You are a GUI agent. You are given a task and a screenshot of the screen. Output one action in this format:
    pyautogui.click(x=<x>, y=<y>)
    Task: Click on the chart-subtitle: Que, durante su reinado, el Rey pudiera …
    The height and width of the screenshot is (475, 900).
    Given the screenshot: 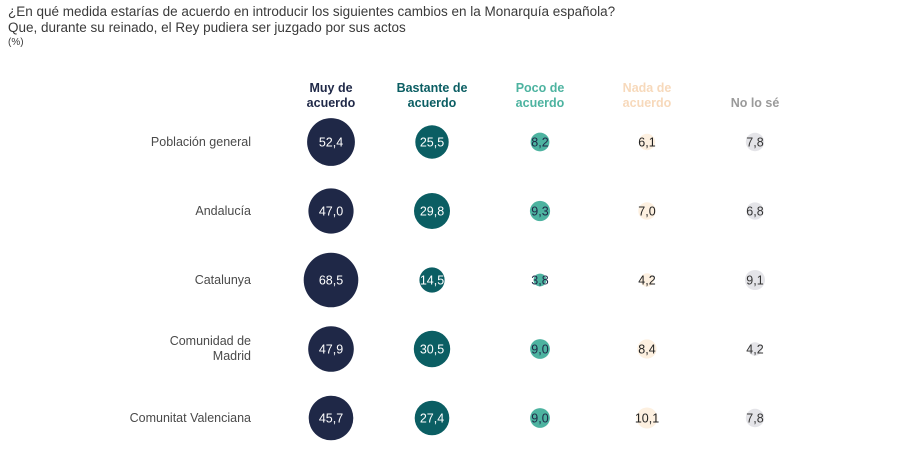 What is the action you would take?
    pyautogui.click(x=207, y=27)
    